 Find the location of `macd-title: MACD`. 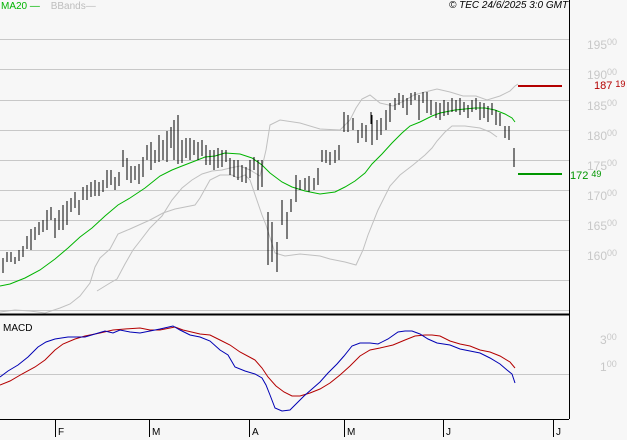

macd-title: MACD is located at coordinates (18, 328).